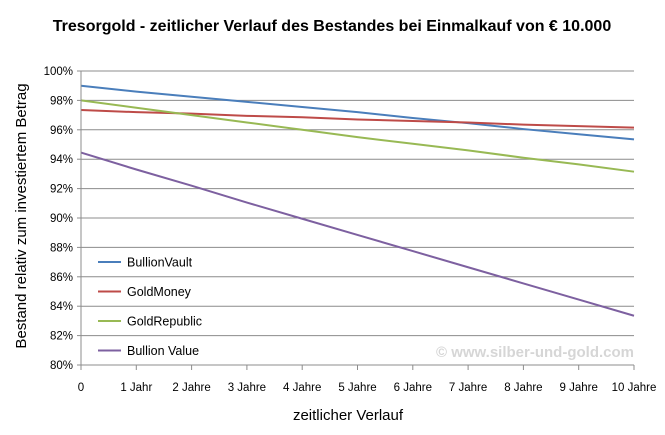 Image resolution: width=665 pixels, height=435 pixels. I want to click on y-tick-label: 84%, so click(61, 307).